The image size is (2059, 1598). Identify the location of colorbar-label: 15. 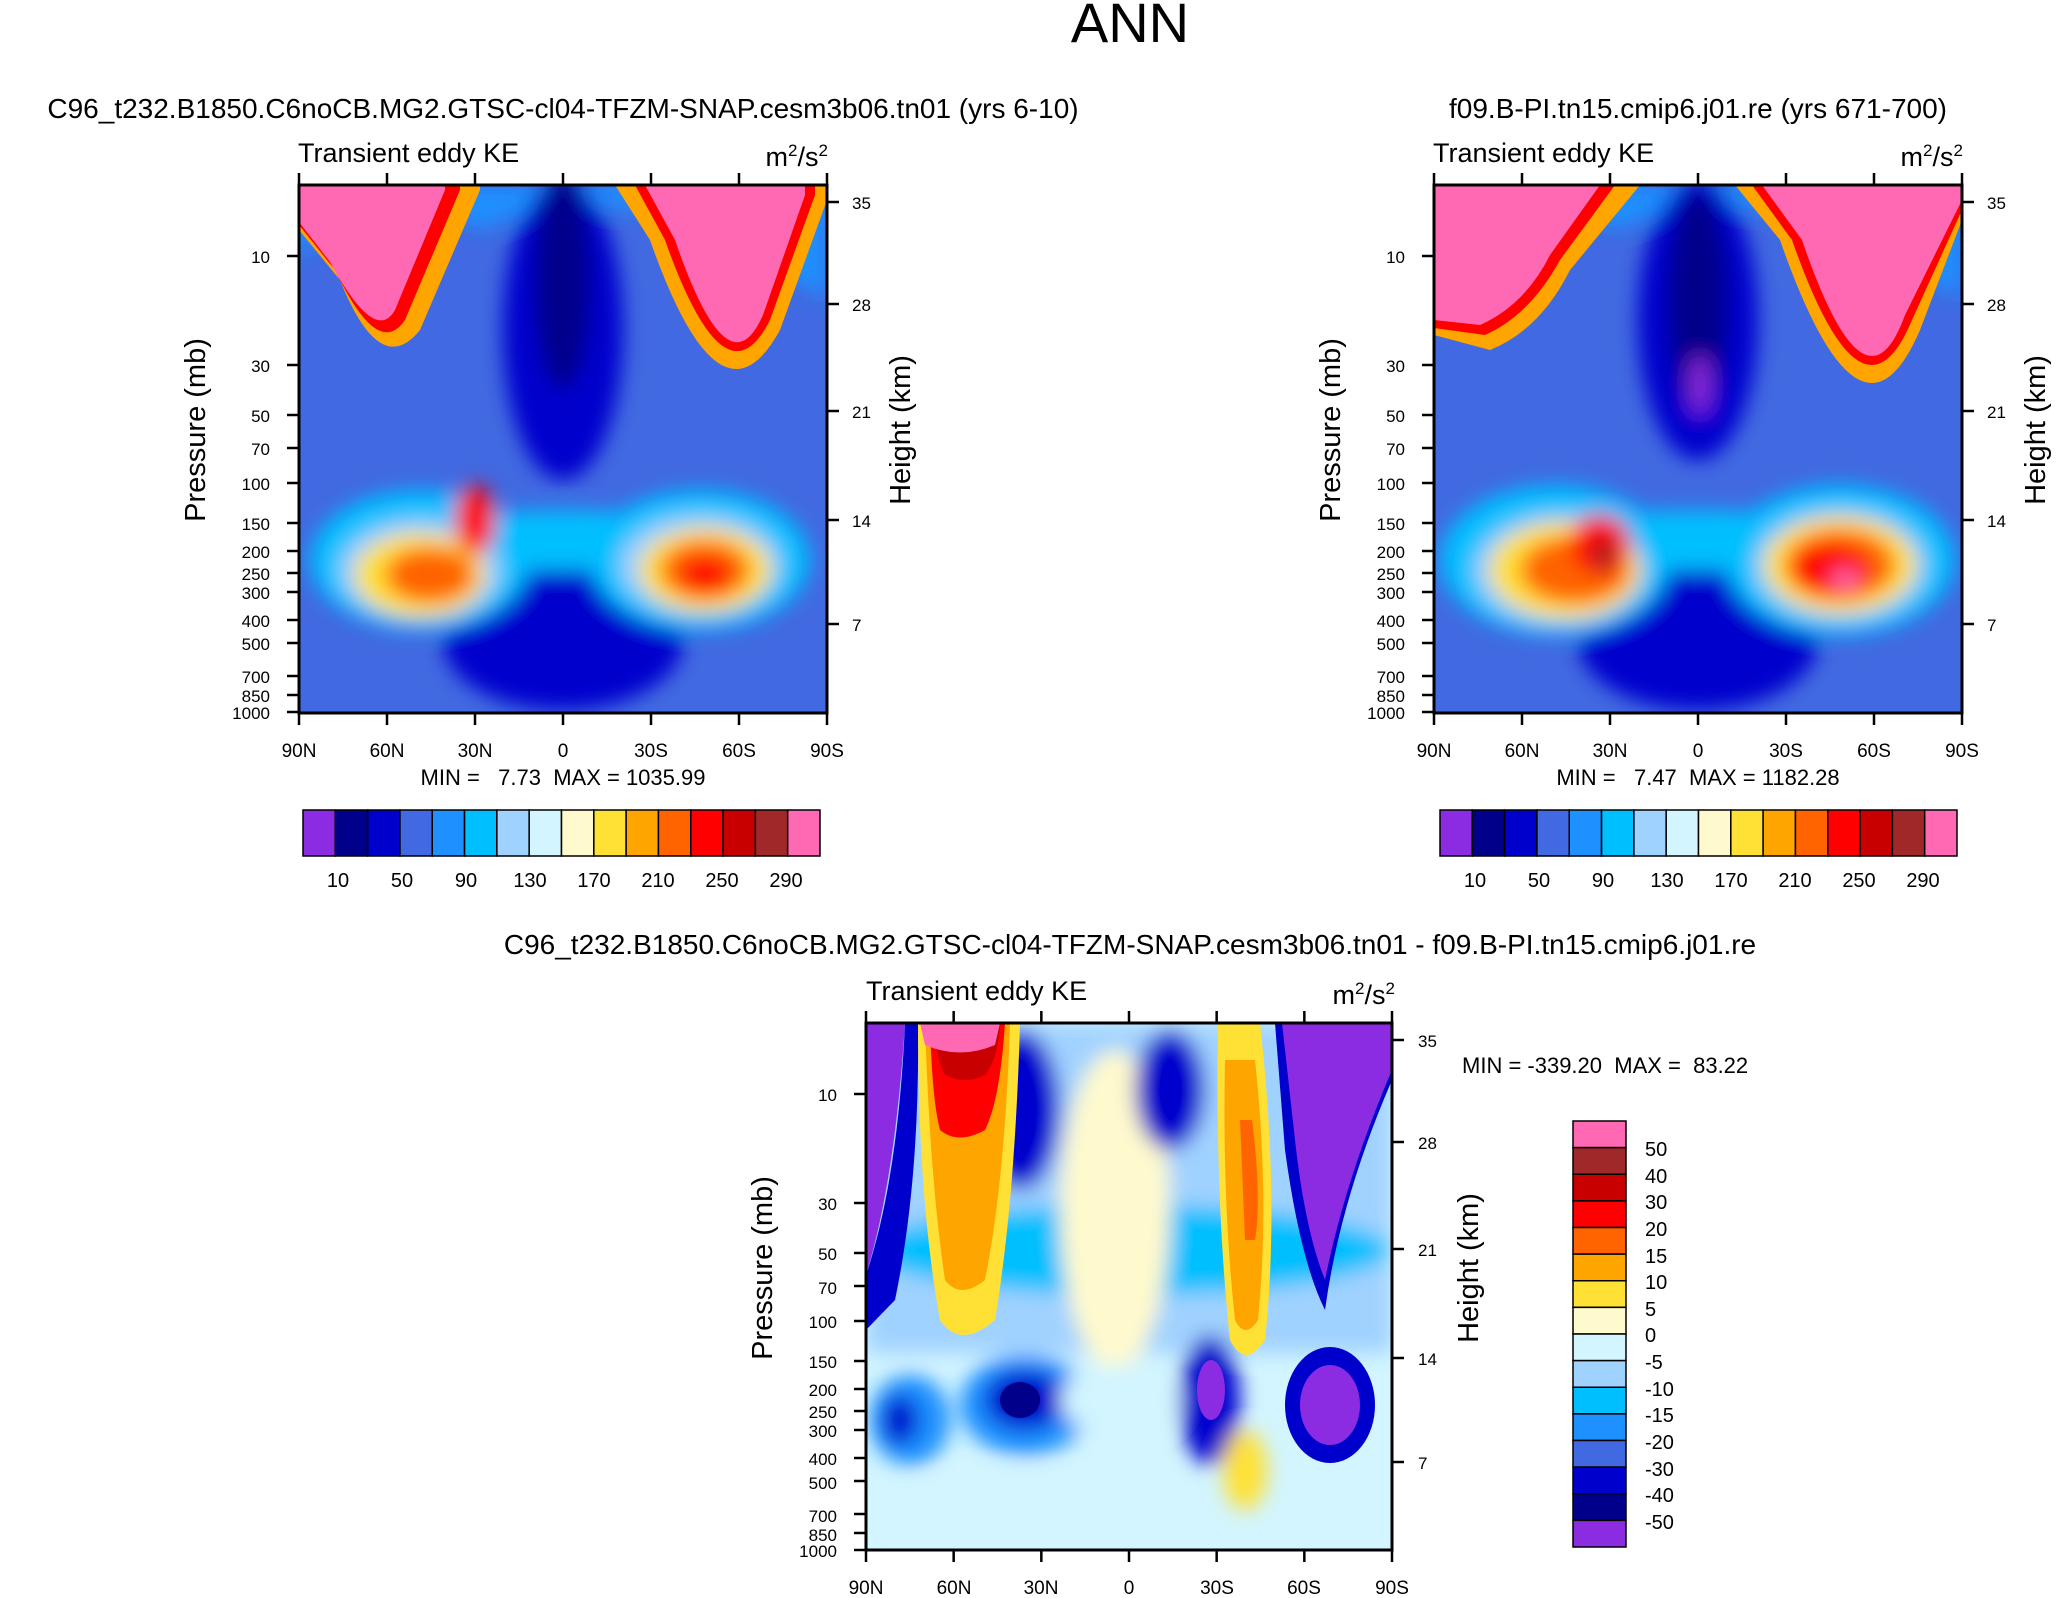
(1656, 1257).